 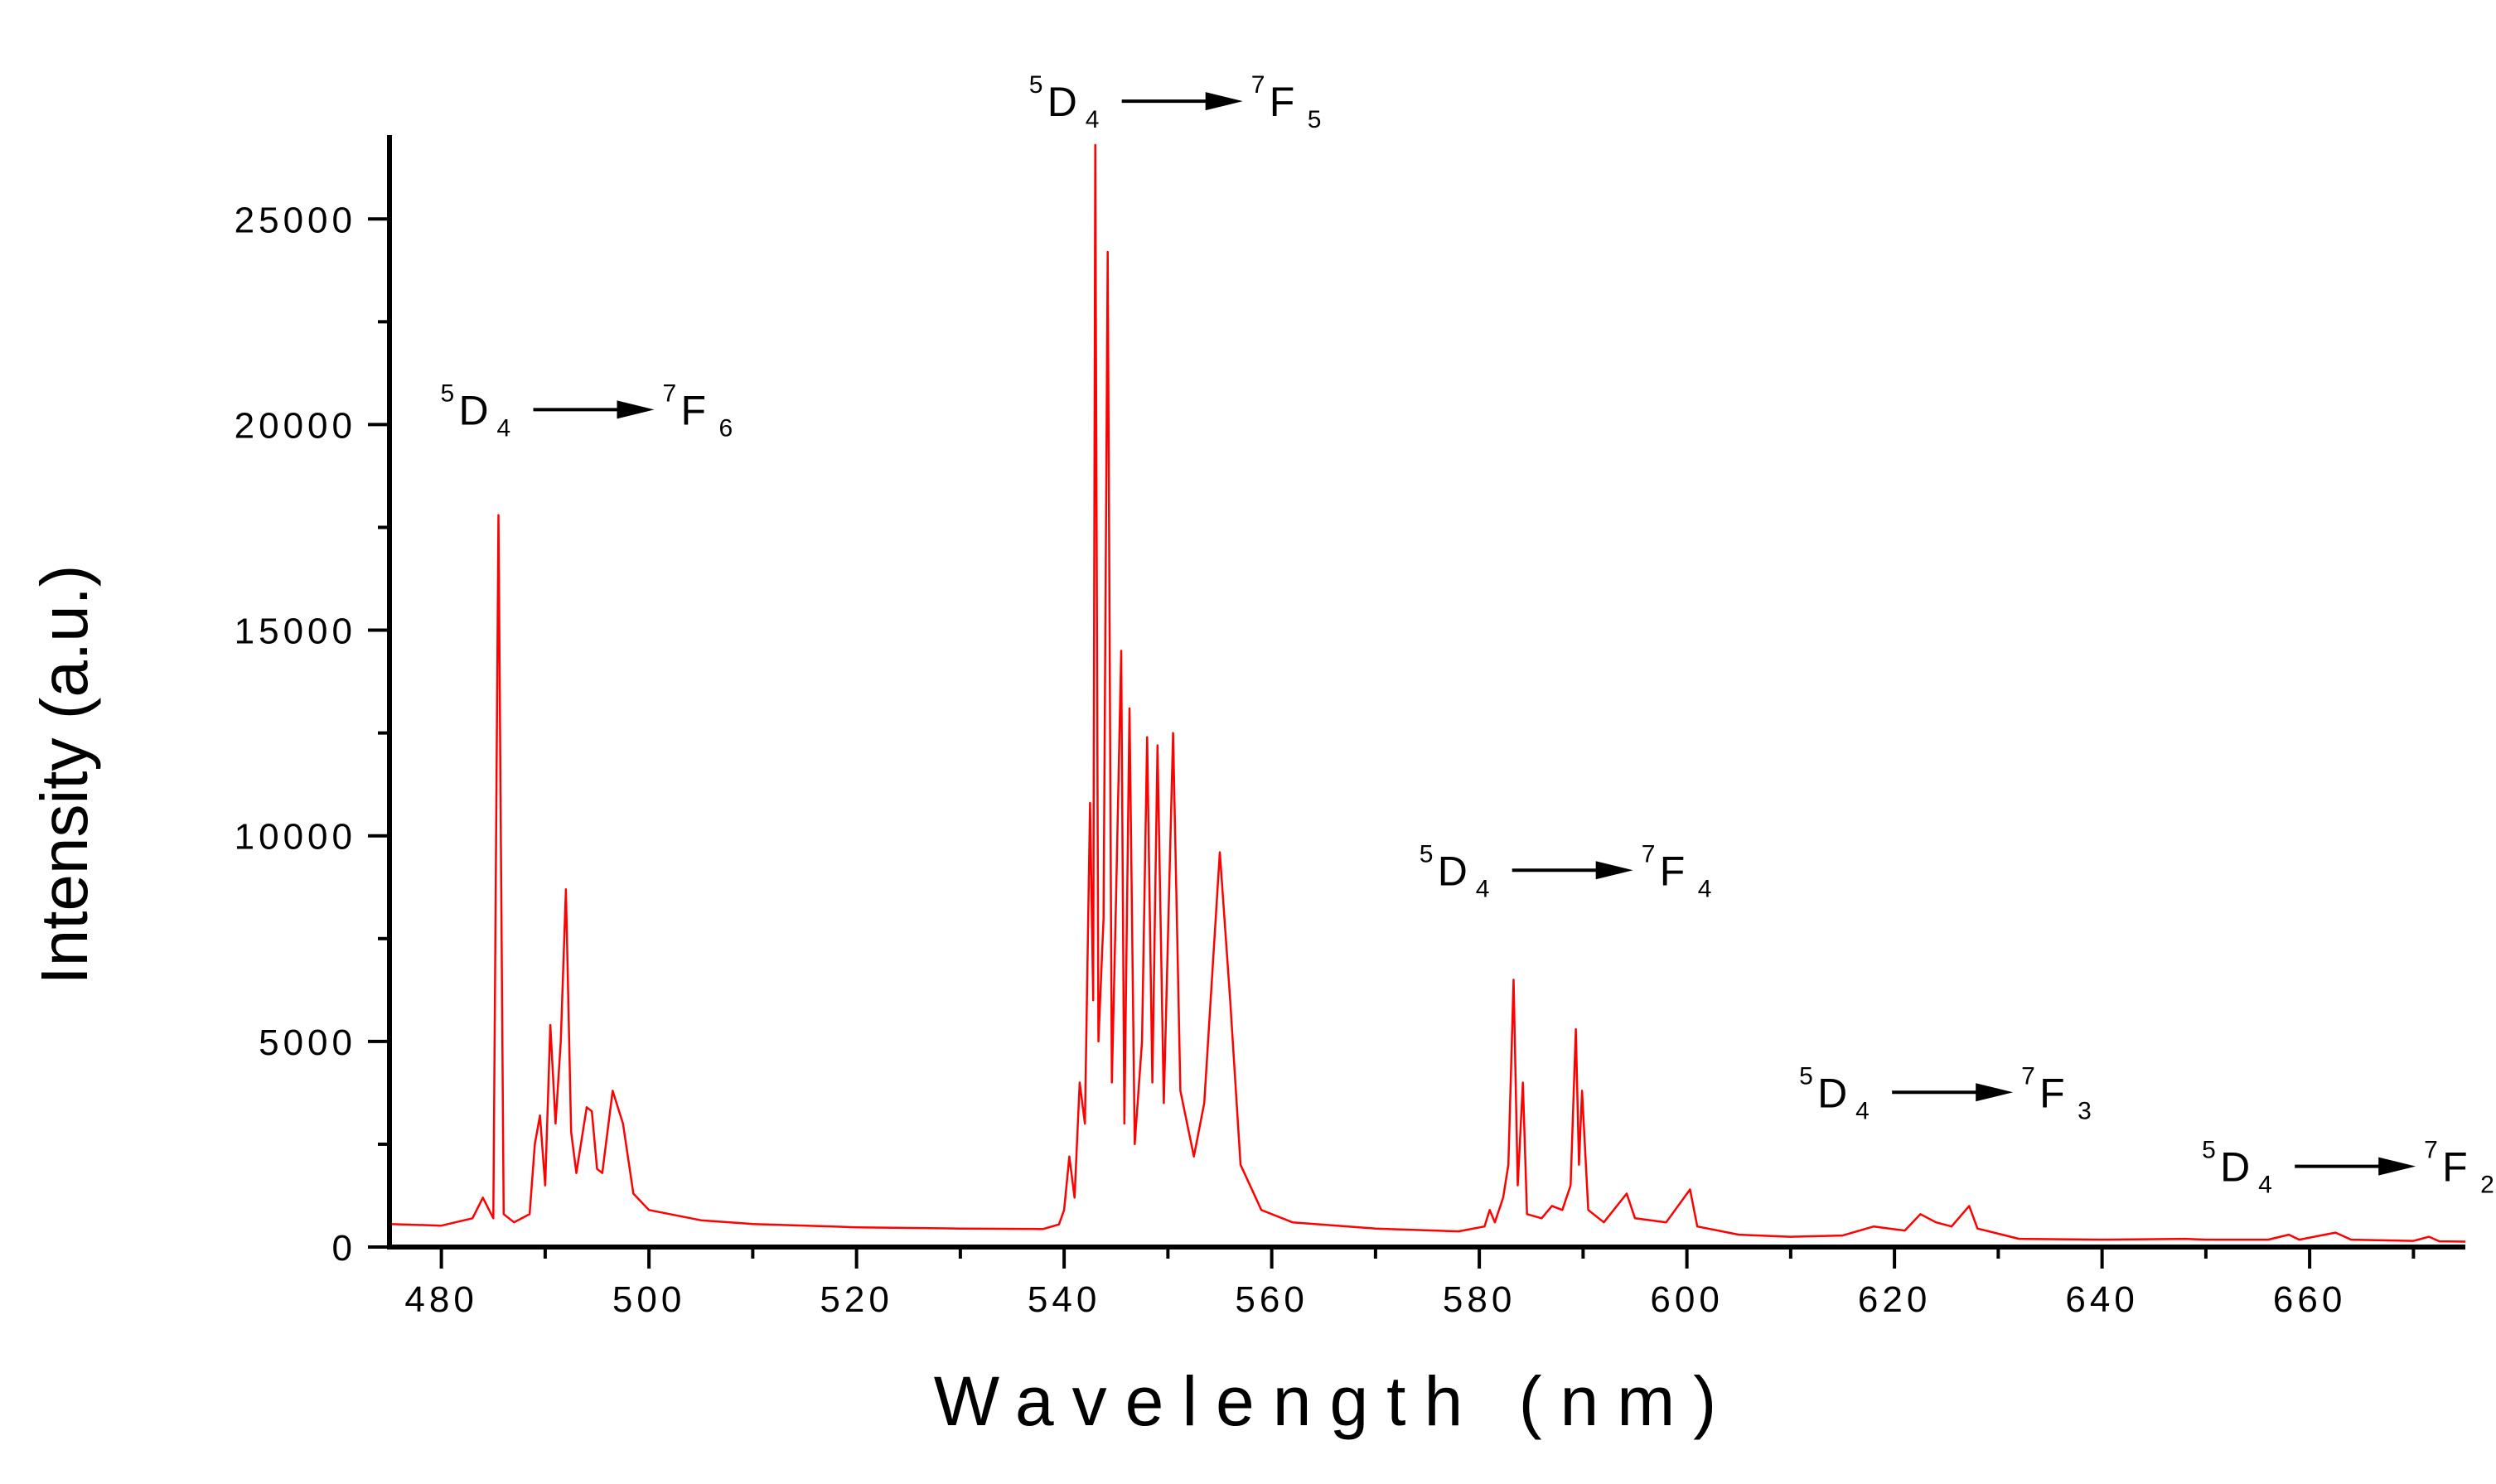 What do you see at coordinates (295, 220) in the screenshot?
I see `y-tick-label: 25000` at bounding box center [295, 220].